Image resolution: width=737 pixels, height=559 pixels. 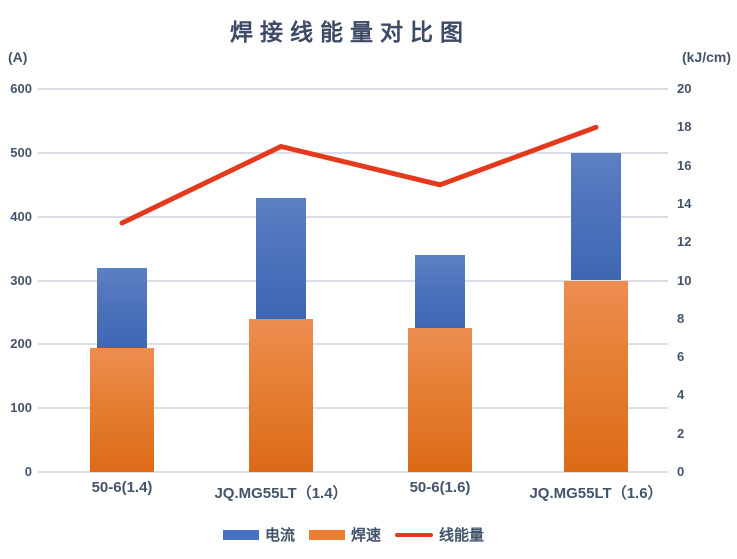 What do you see at coordinates (279, 535) in the screenshot?
I see `legend-label: 电流` at bounding box center [279, 535].